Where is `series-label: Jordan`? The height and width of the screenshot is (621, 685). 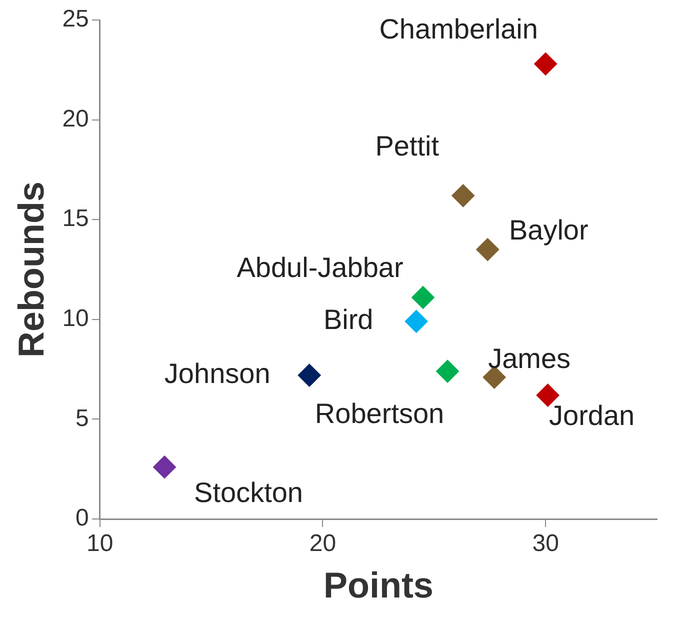 series-label: Jordan is located at coordinates (591, 415).